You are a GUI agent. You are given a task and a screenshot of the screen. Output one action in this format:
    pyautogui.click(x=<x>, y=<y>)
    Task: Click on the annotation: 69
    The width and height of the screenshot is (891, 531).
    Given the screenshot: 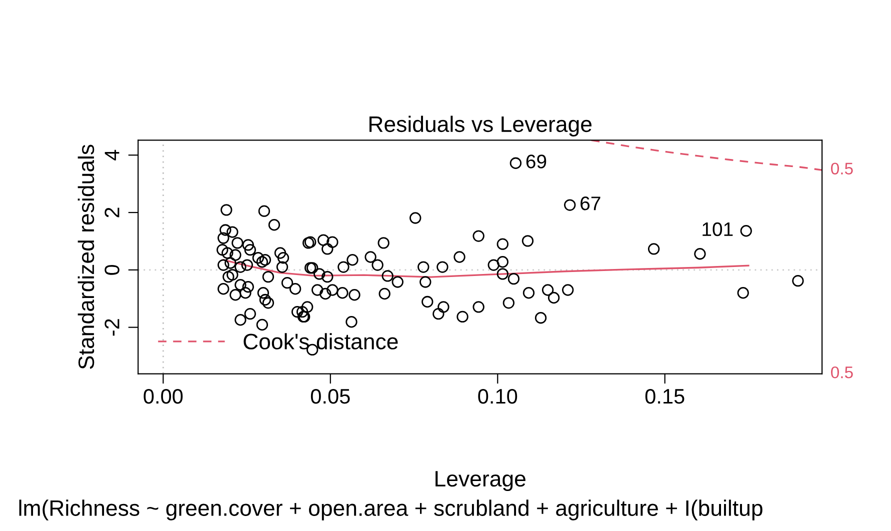 What is the action you would take?
    pyautogui.click(x=536, y=161)
    